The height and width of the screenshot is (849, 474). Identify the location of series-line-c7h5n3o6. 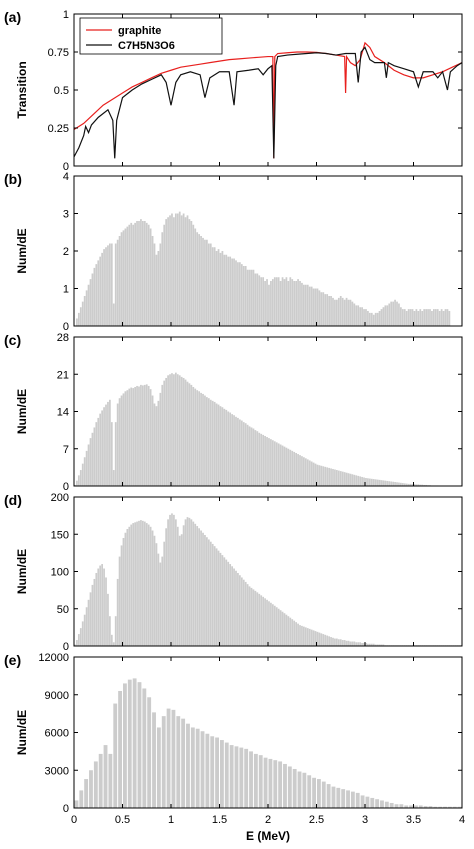
(268, 102).